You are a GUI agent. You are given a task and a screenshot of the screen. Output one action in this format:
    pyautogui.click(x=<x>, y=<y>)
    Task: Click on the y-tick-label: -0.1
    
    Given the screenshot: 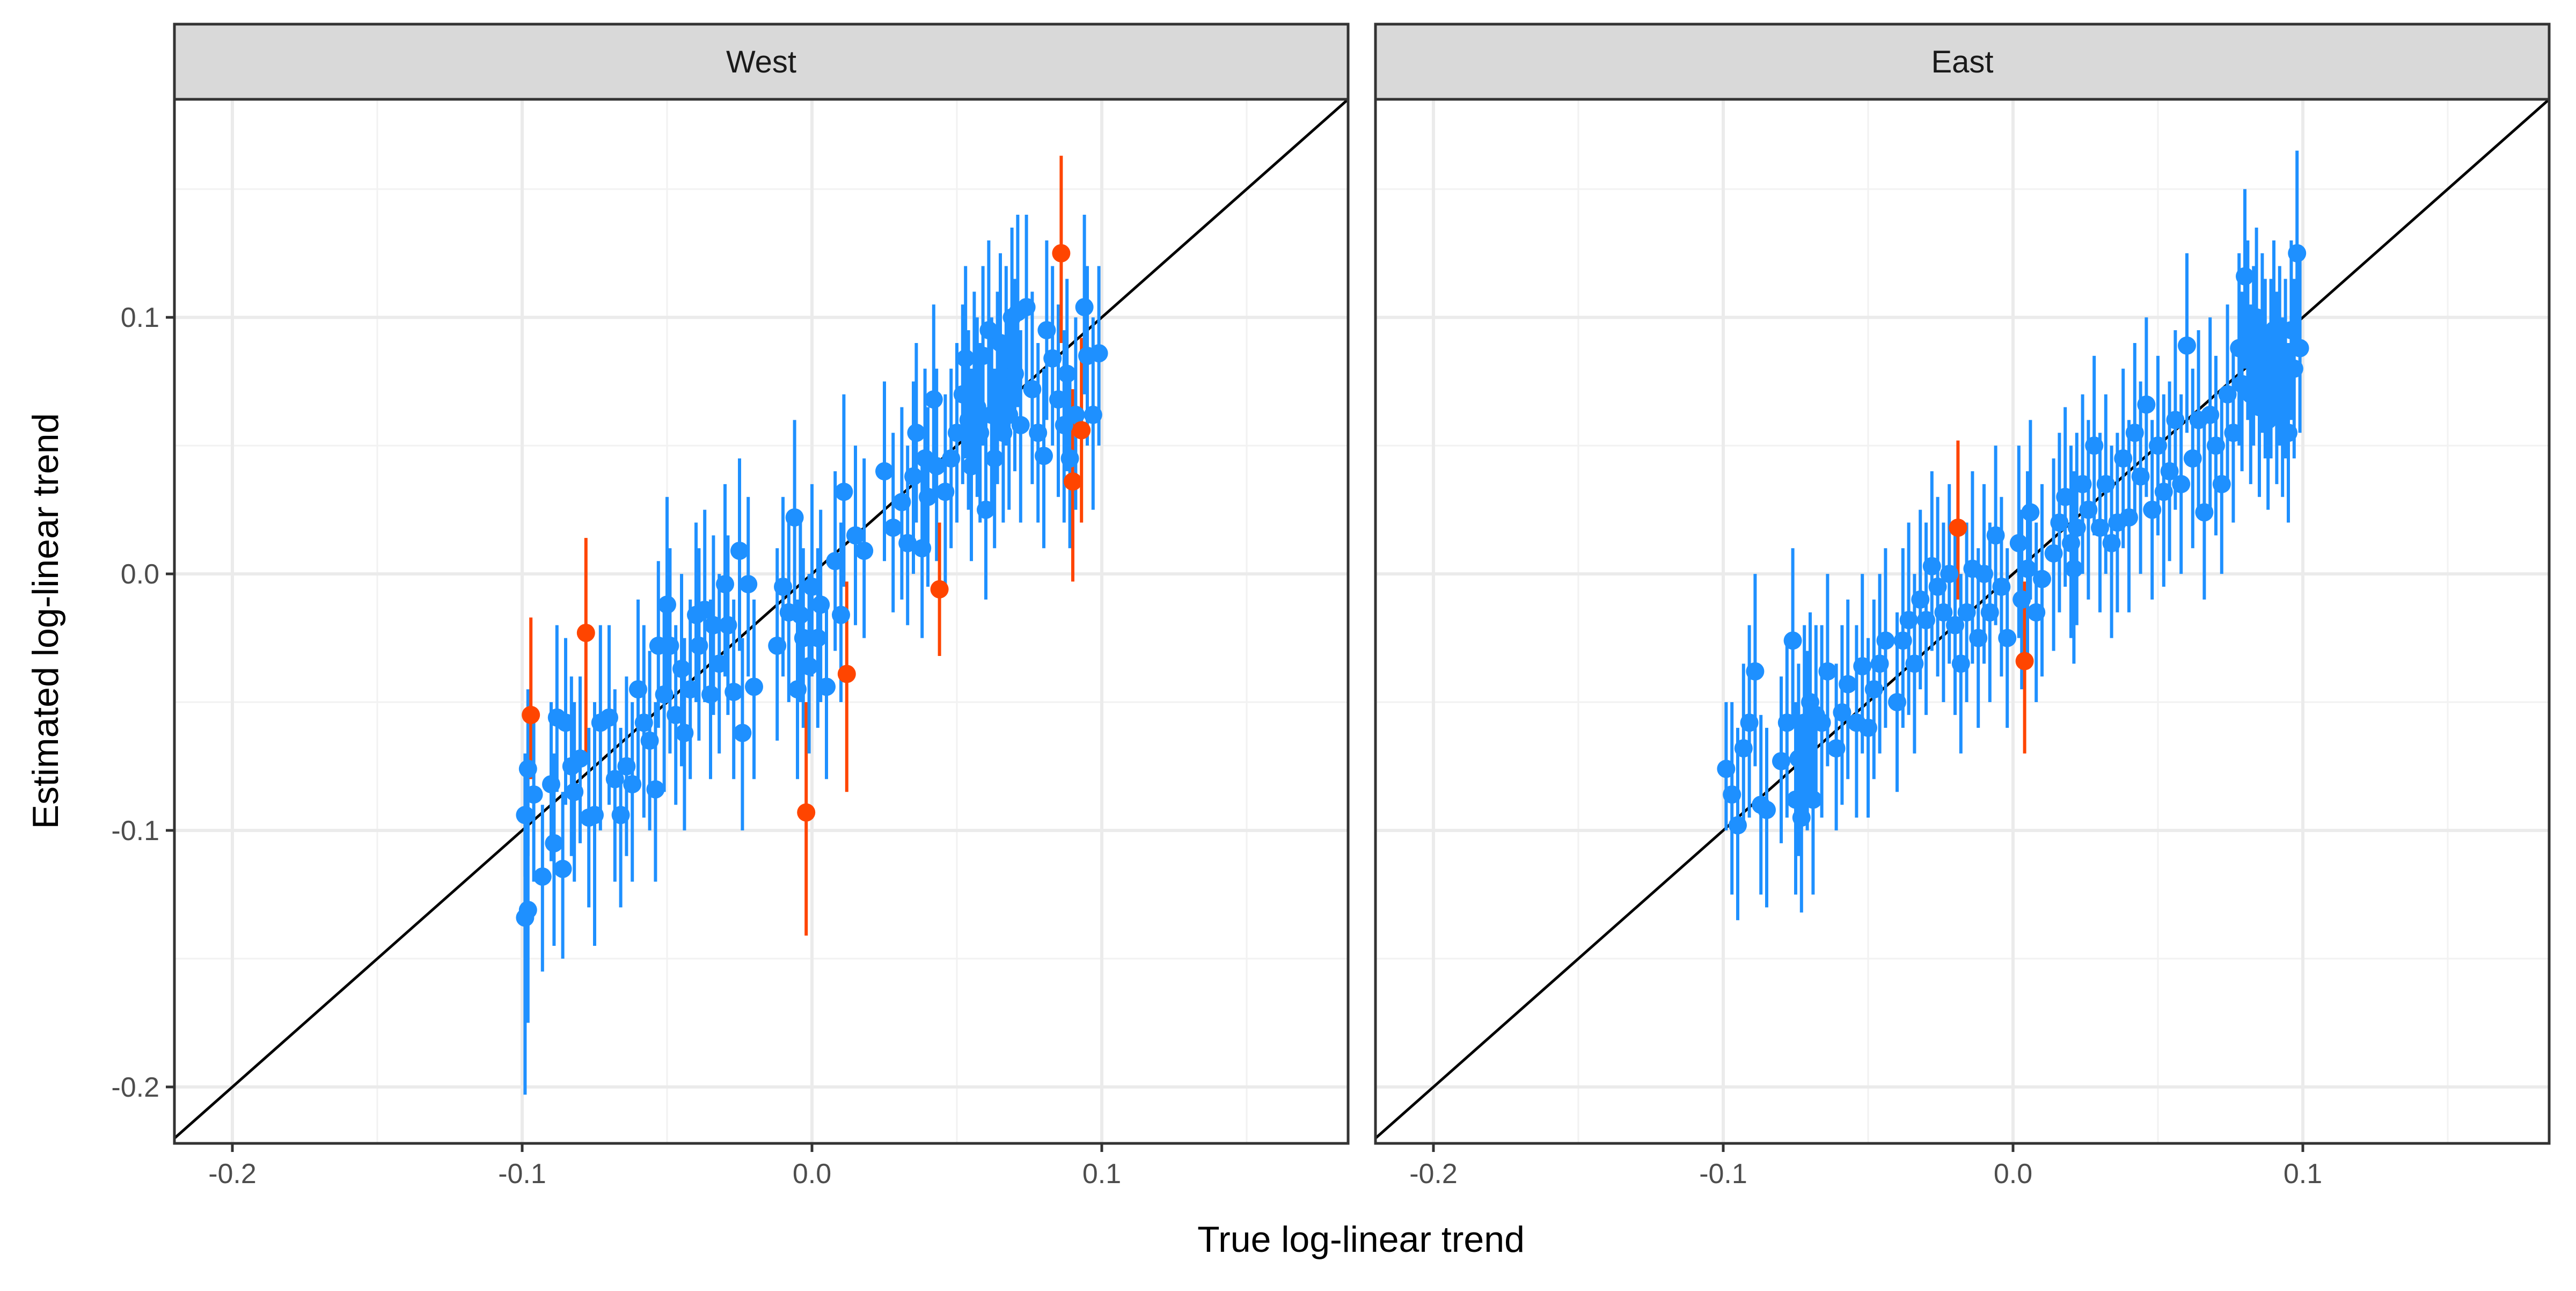 What is the action you would take?
    pyautogui.click(x=135, y=831)
    